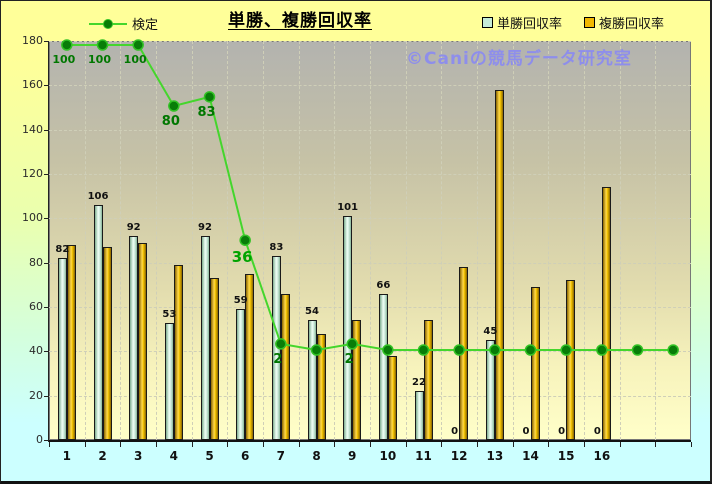  What do you see at coordinates (530, 24) in the screenshot?
I see `legend-win-label: 単勝回収率` at bounding box center [530, 24].